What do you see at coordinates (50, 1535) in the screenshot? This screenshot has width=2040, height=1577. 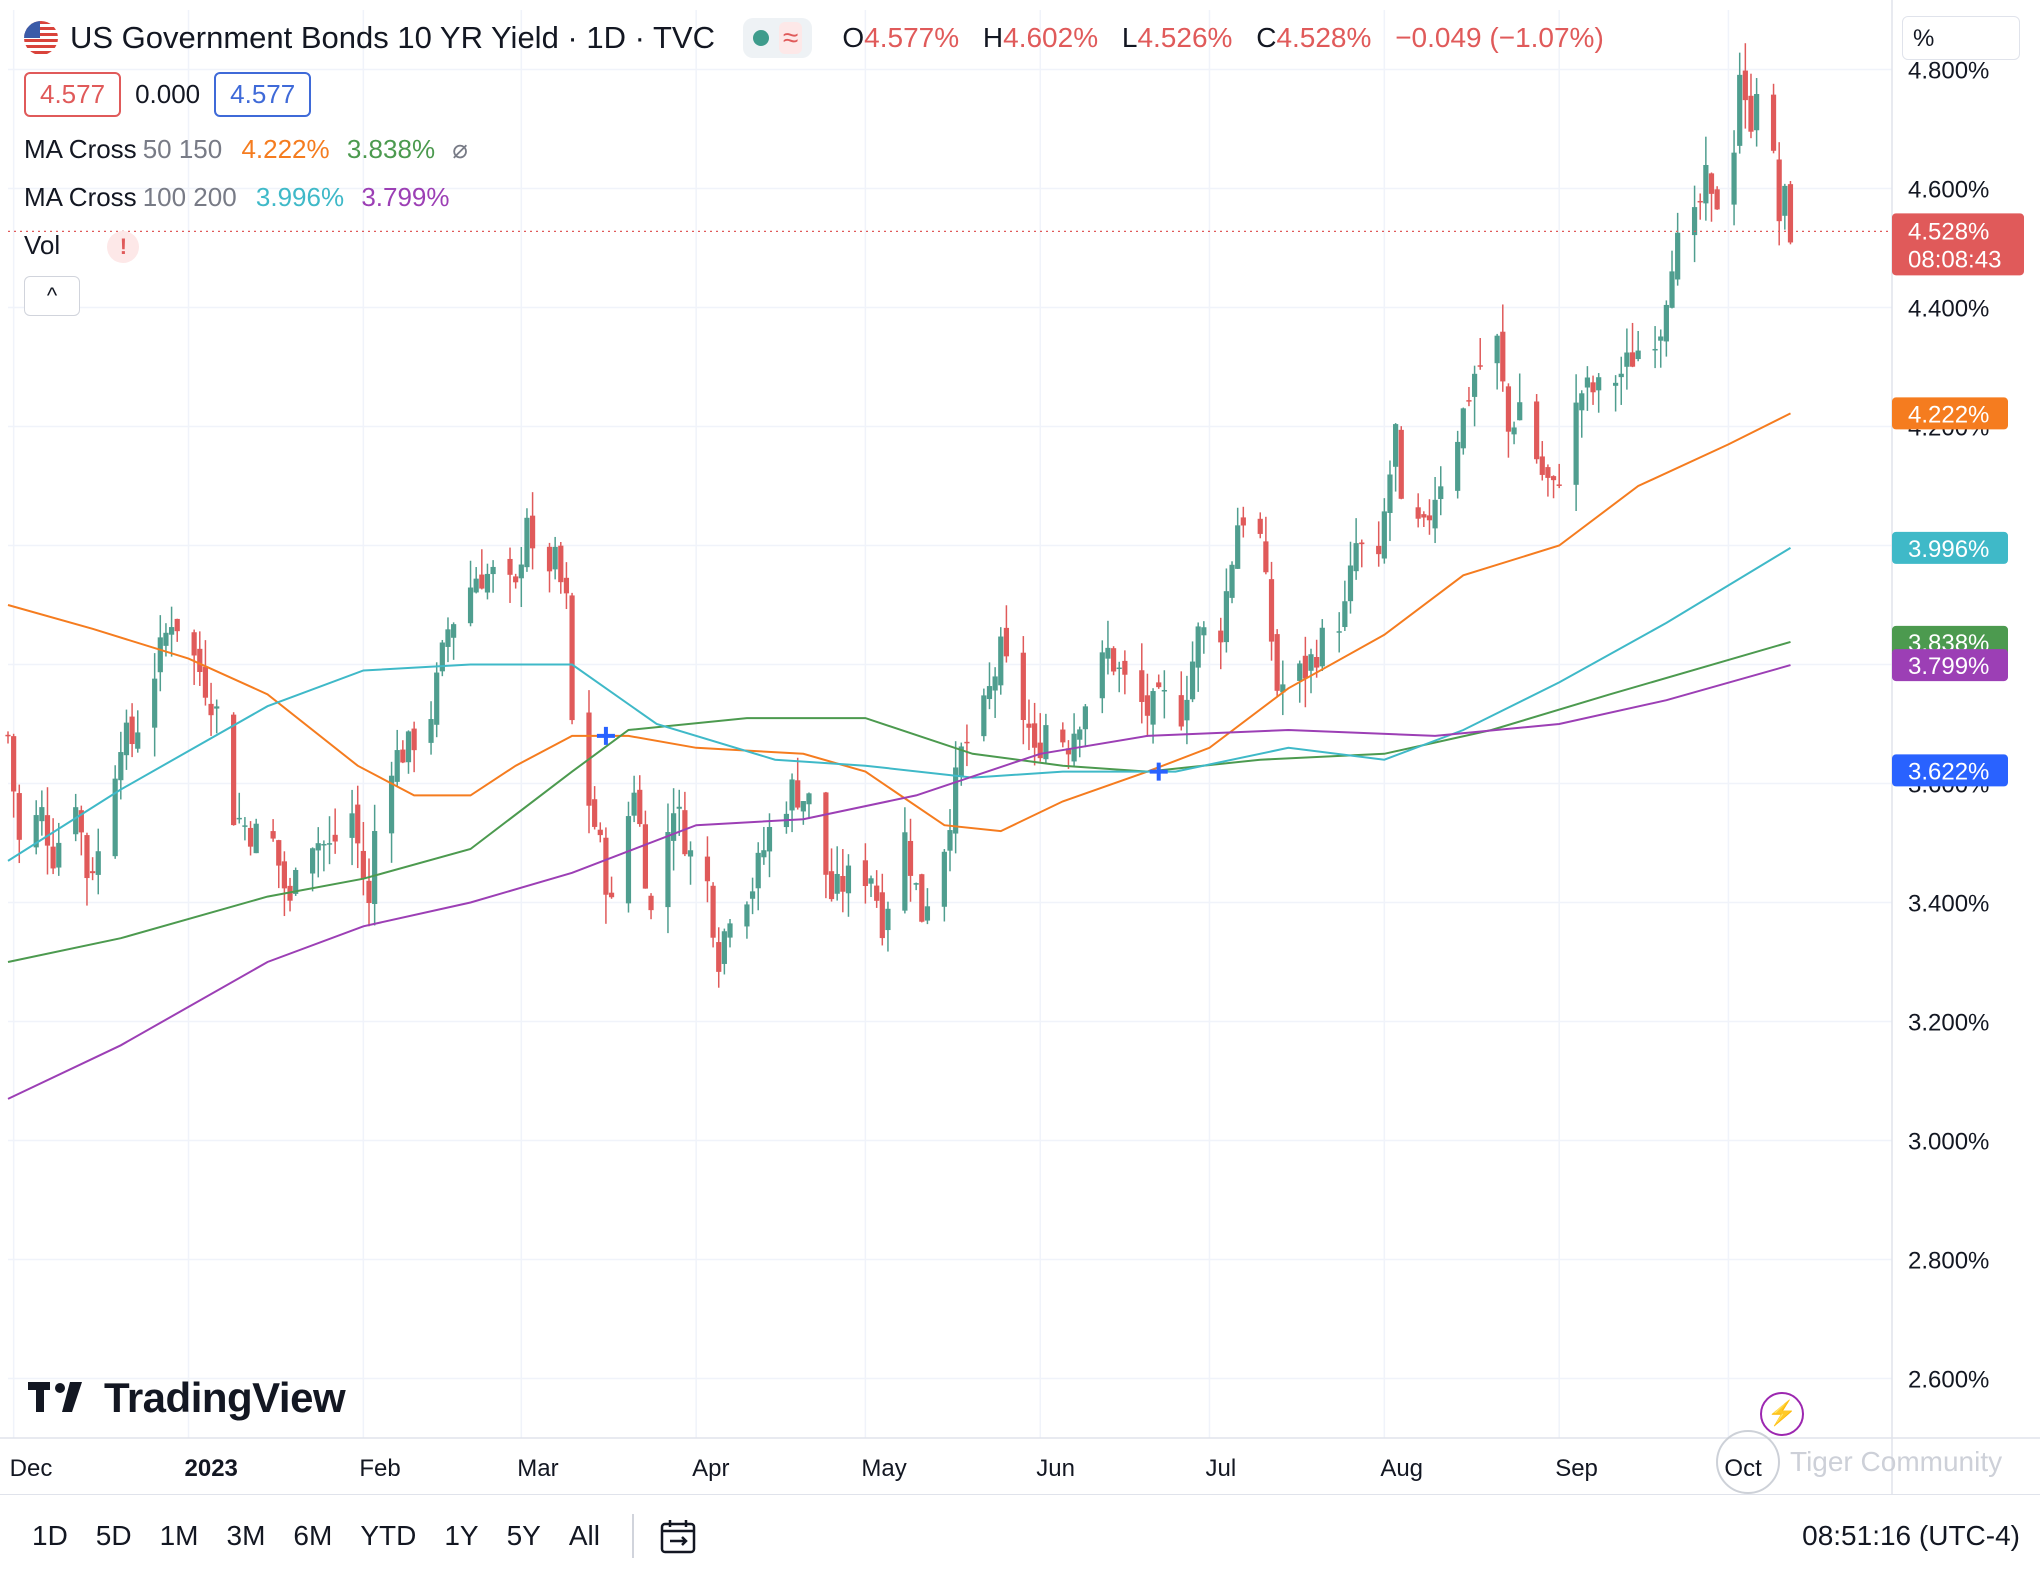 I see `range-button-1d: 1D` at bounding box center [50, 1535].